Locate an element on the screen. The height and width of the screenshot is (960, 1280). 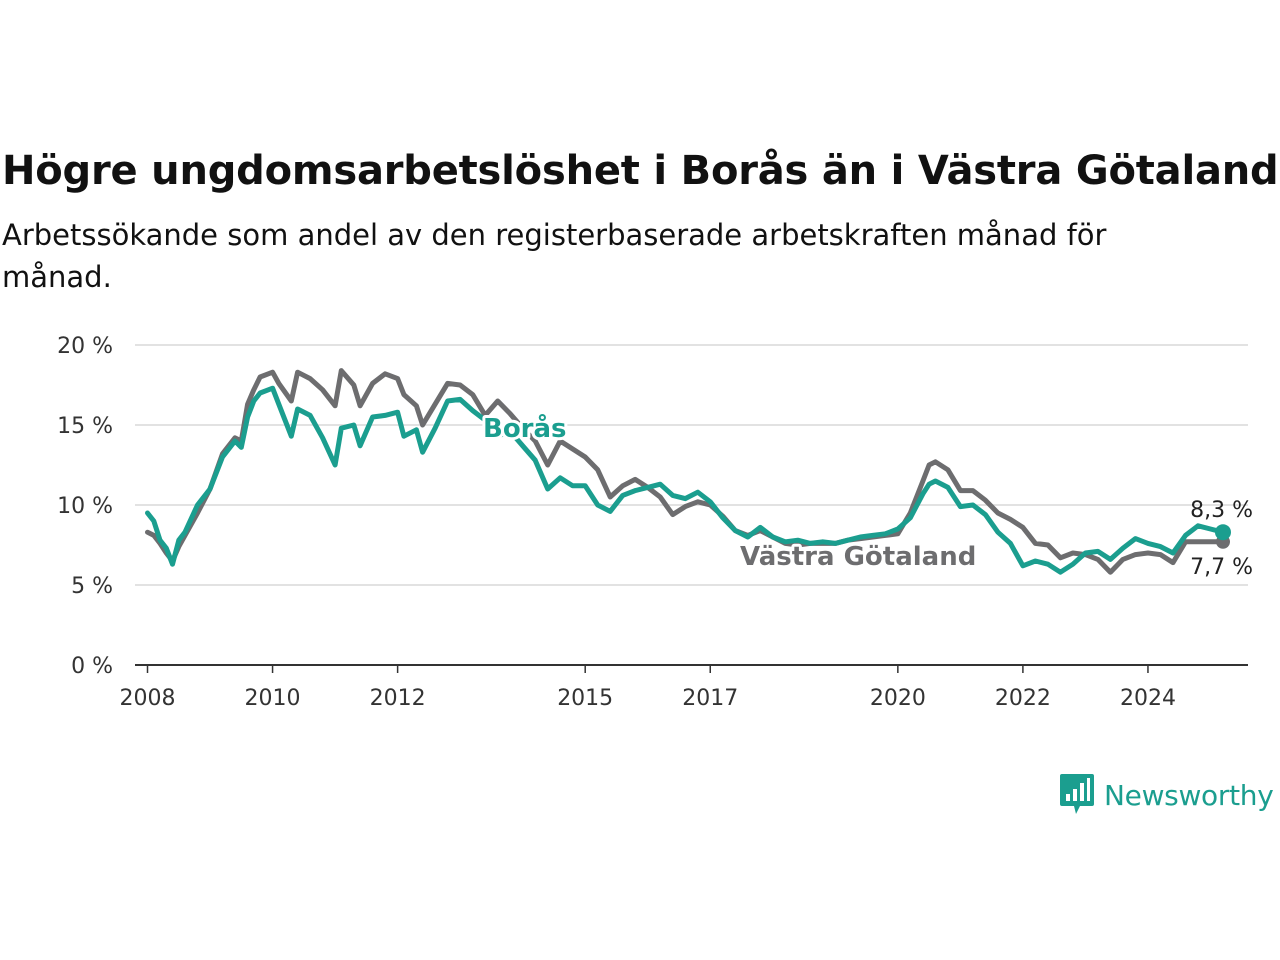
end-label-vastra-gotaland: 7,7 % is located at coordinates (1221, 567).